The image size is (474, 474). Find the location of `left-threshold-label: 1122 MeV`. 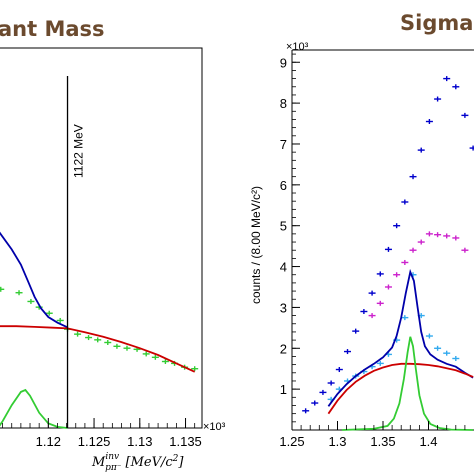

left-threshold-label: 1122 MeV is located at coordinates (79, 151).